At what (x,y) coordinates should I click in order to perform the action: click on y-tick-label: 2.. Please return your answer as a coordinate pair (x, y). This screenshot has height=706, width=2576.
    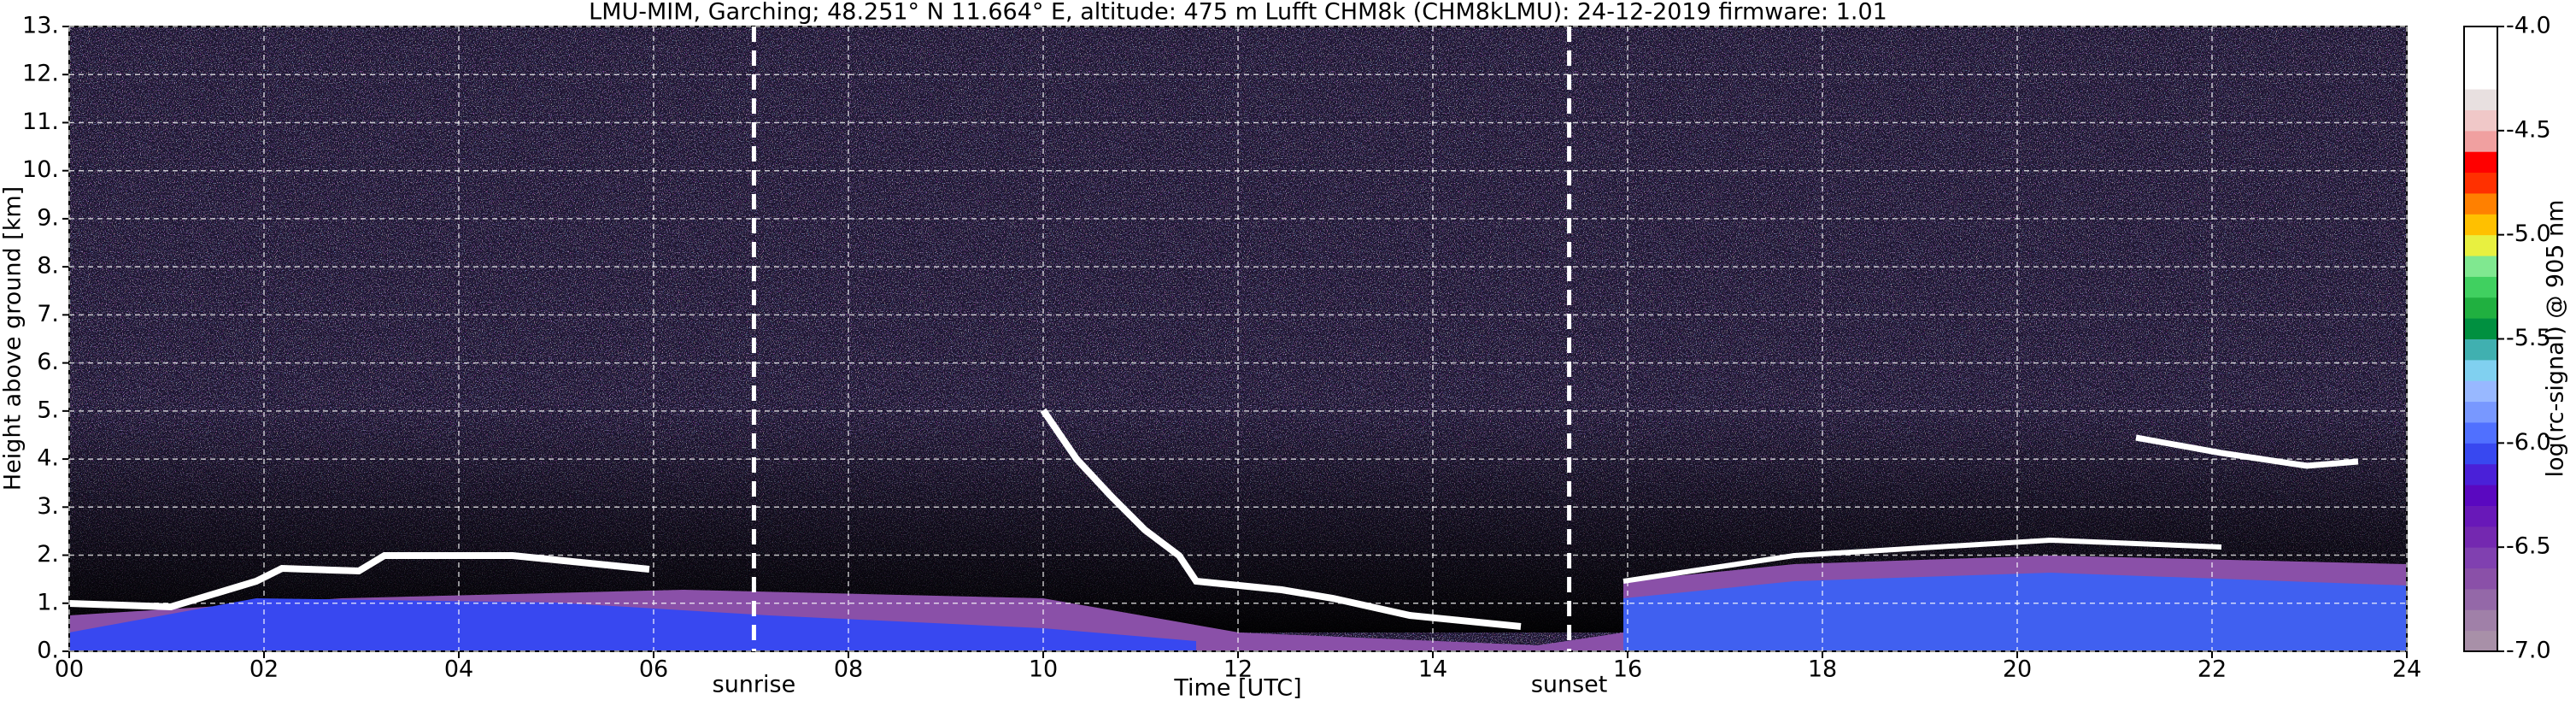
    Looking at the image, I should click on (48, 554).